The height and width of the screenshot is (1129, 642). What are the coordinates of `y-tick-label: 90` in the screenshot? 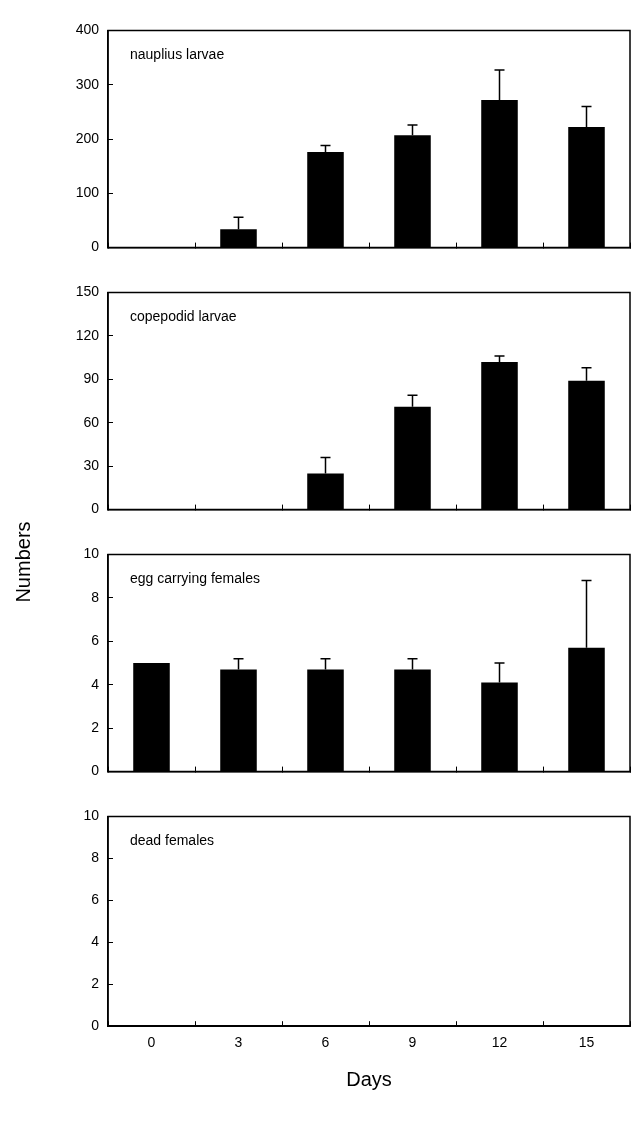 It's located at (91, 378).